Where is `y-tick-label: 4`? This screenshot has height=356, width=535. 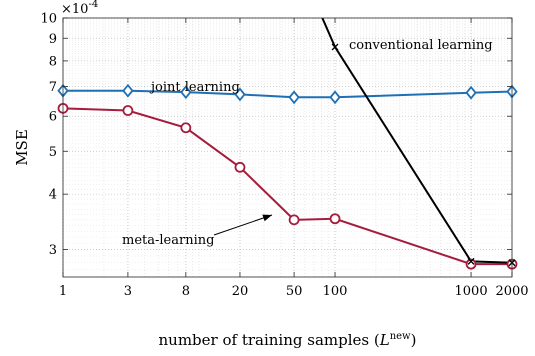
y-tick-label: 4 is located at coordinates (53, 195).